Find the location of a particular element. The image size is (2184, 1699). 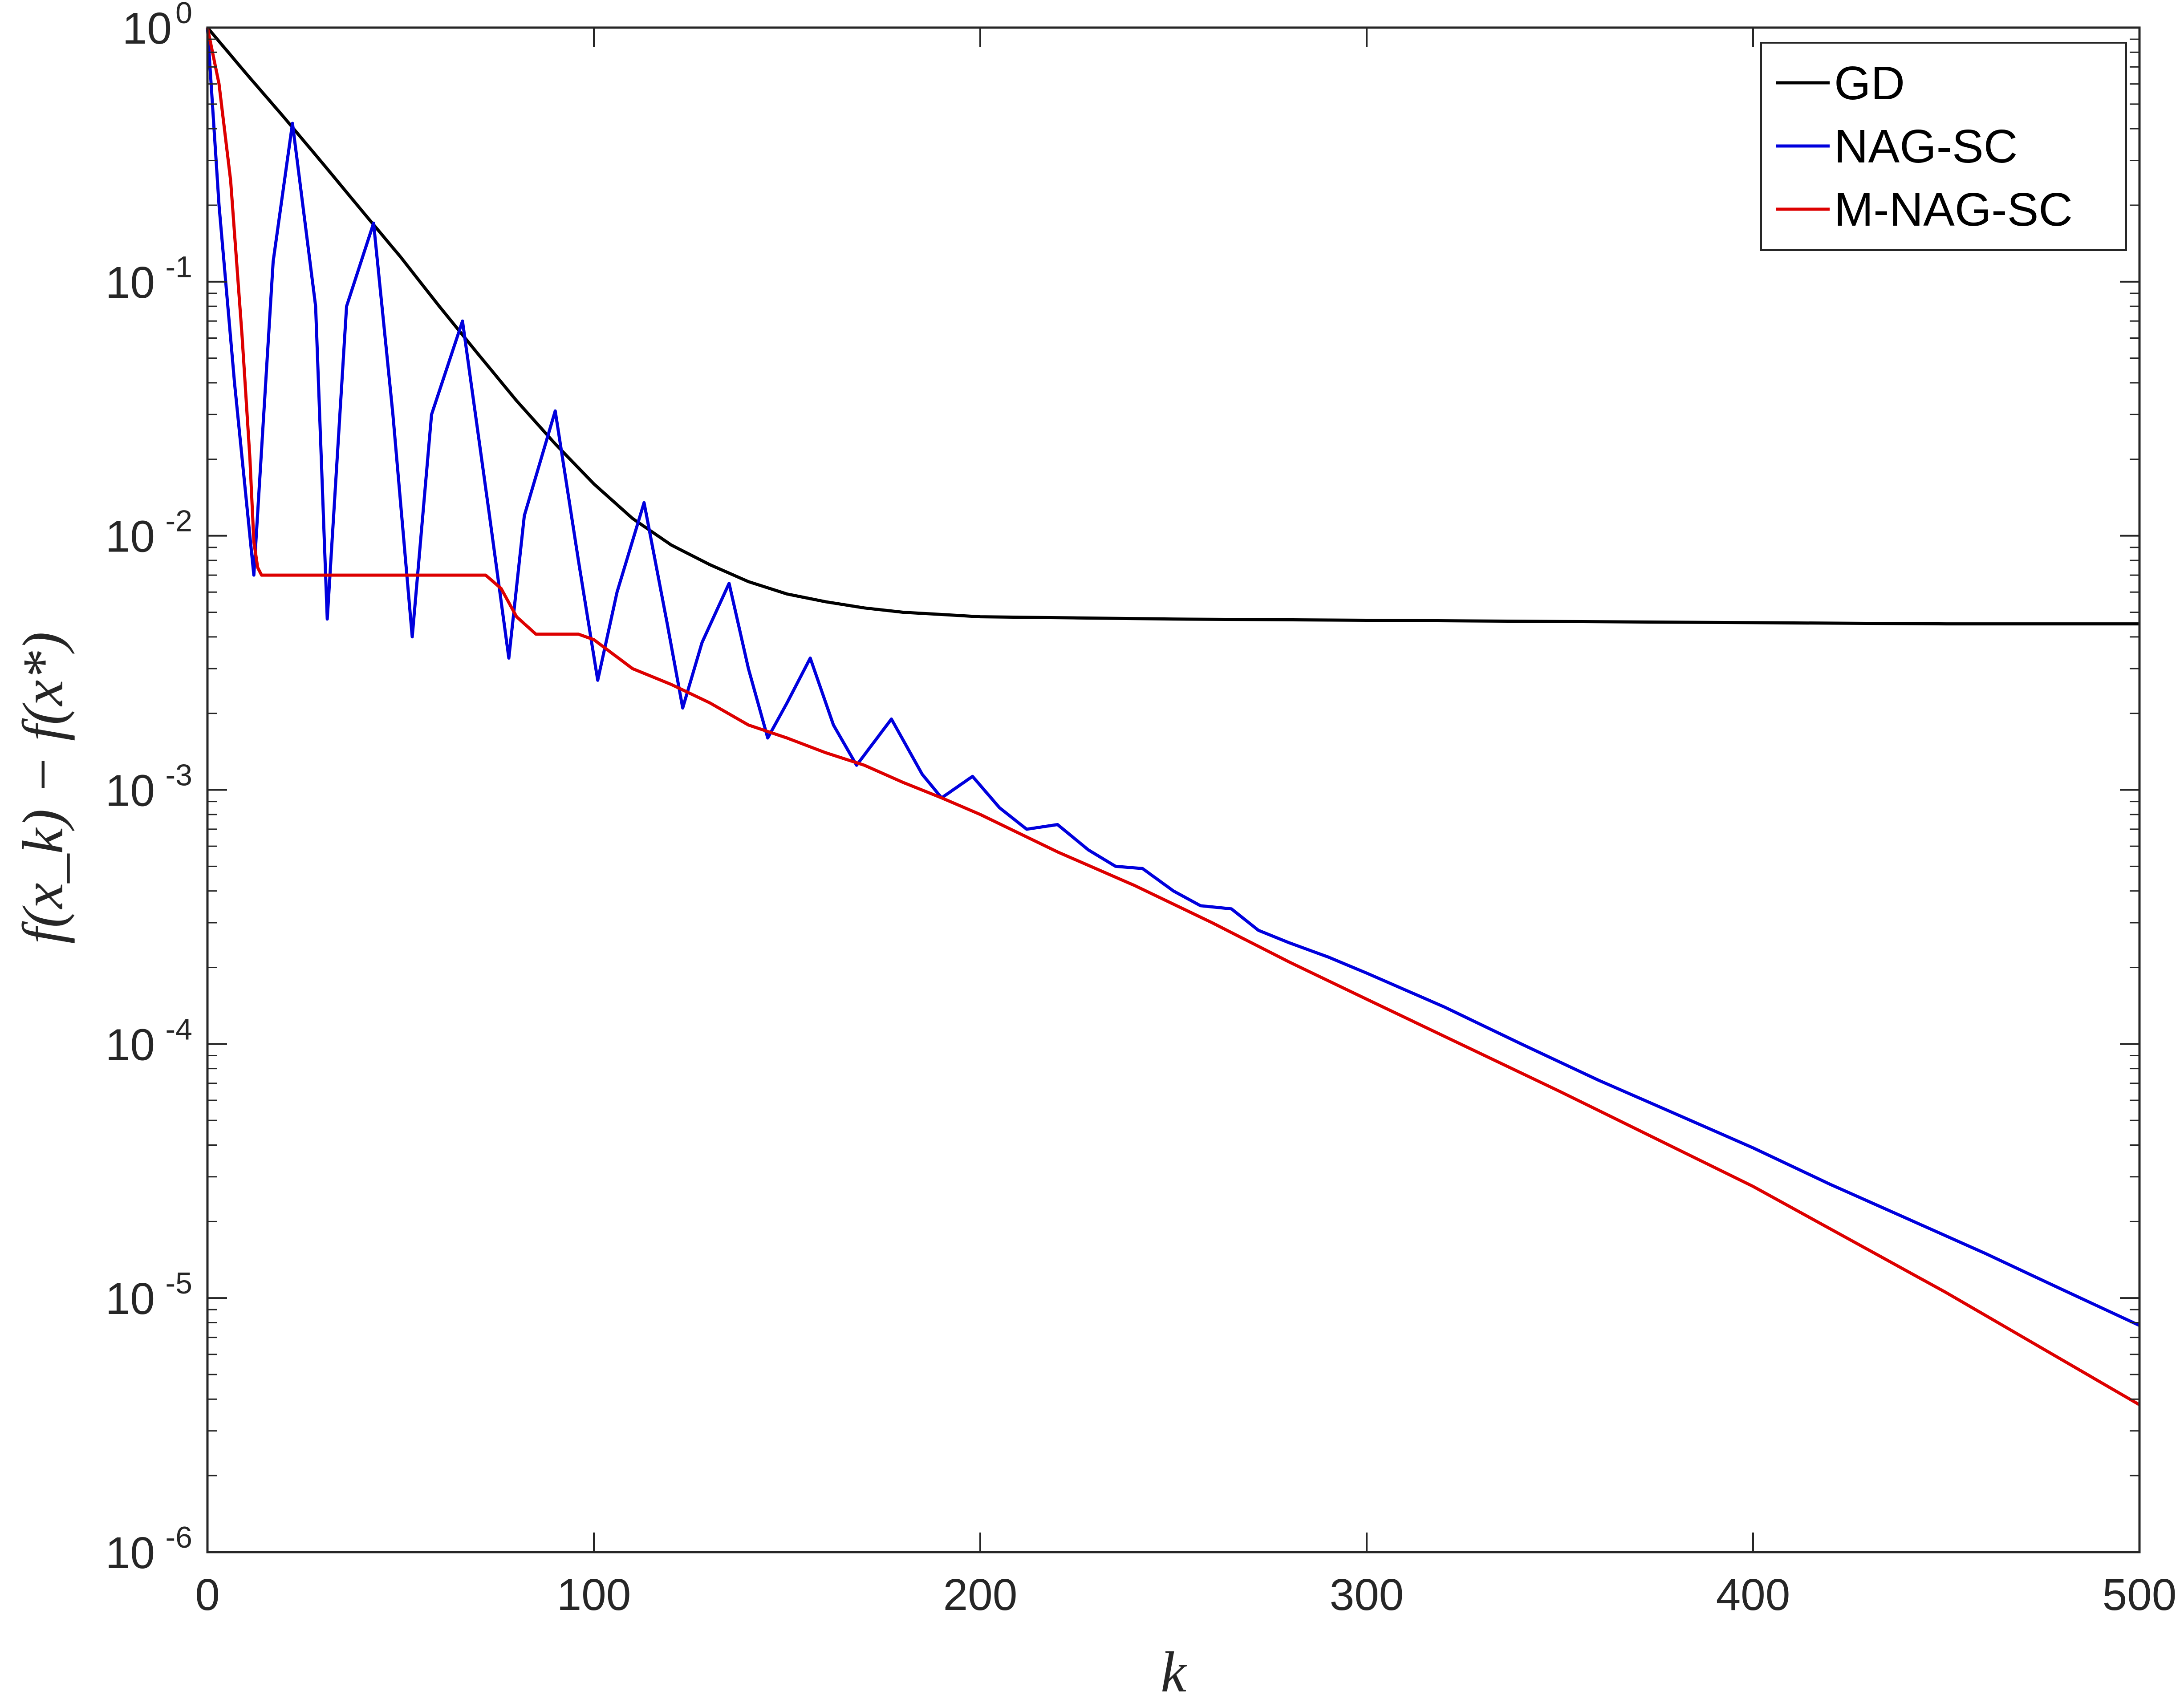

y-tick-label-4: -4 10 is located at coordinates (149, 1041).